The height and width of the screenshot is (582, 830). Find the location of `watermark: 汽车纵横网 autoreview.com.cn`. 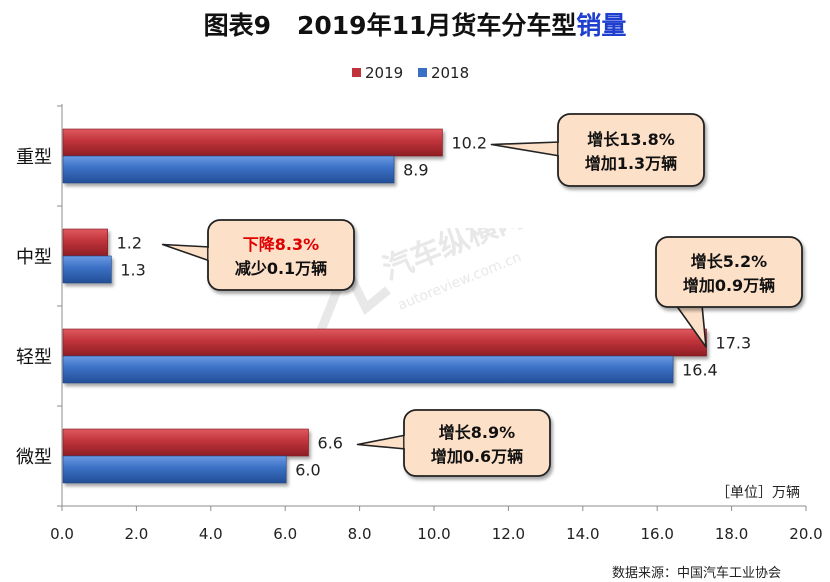

watermark: 汽车纵横网 autoreview.com.cn is located at coordinates (421, 284).